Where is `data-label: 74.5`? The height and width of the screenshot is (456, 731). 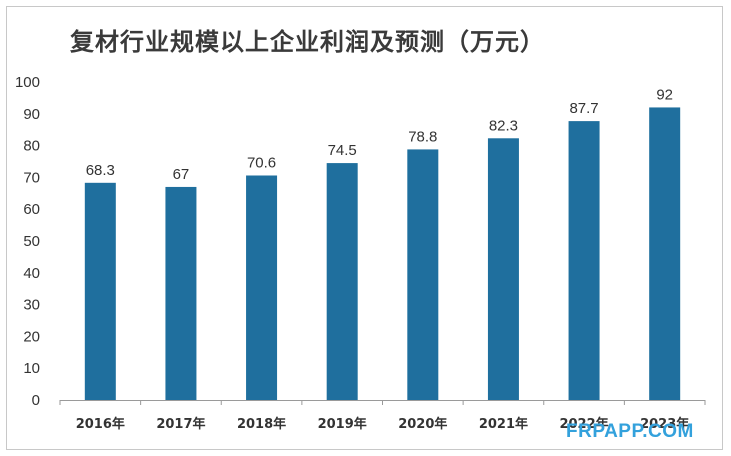
data-label: 74.5 is located at coordinates (342, 150).